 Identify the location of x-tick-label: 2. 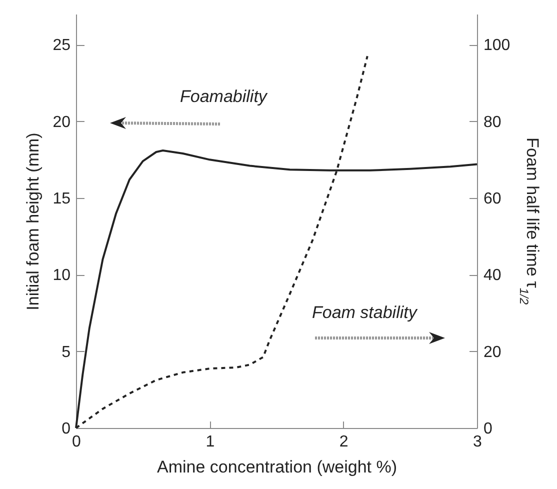
(343, 442).